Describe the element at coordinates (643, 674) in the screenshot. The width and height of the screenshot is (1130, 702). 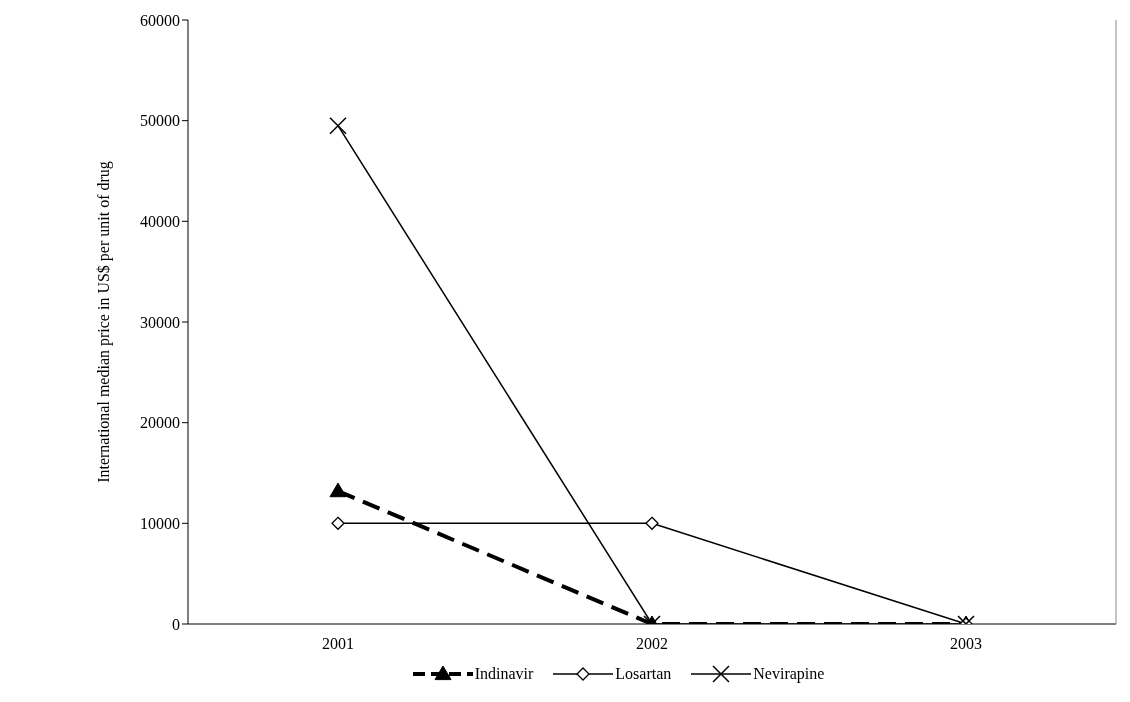
I see `legend-label: Losartan` at that location.